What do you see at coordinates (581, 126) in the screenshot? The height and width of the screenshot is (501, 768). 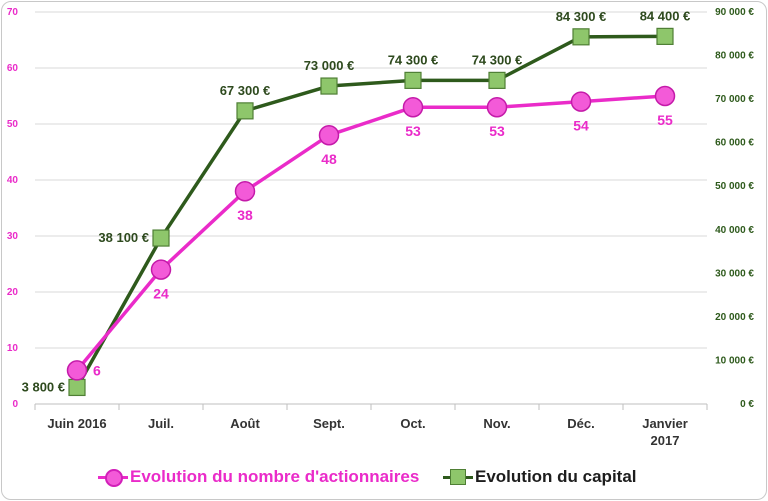 I see `actionnaires-data-label: 54` at bounding box center [581, 126].